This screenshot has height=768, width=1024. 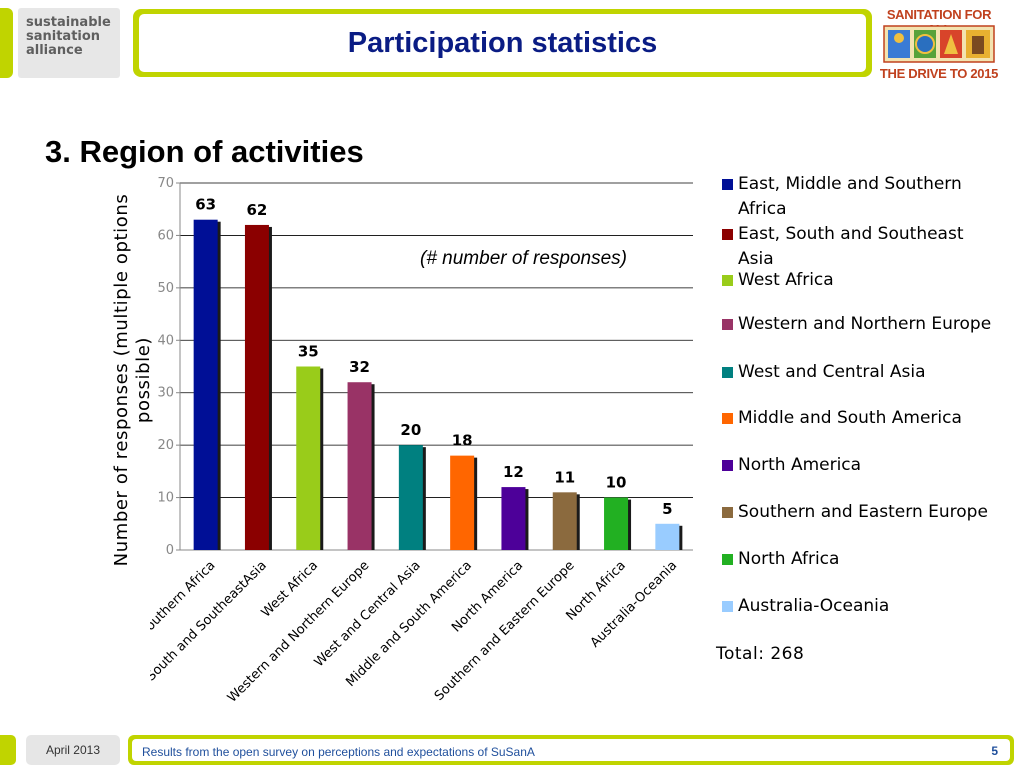 I want to click on legend-label: West Africa, so click(x=786, y=280).